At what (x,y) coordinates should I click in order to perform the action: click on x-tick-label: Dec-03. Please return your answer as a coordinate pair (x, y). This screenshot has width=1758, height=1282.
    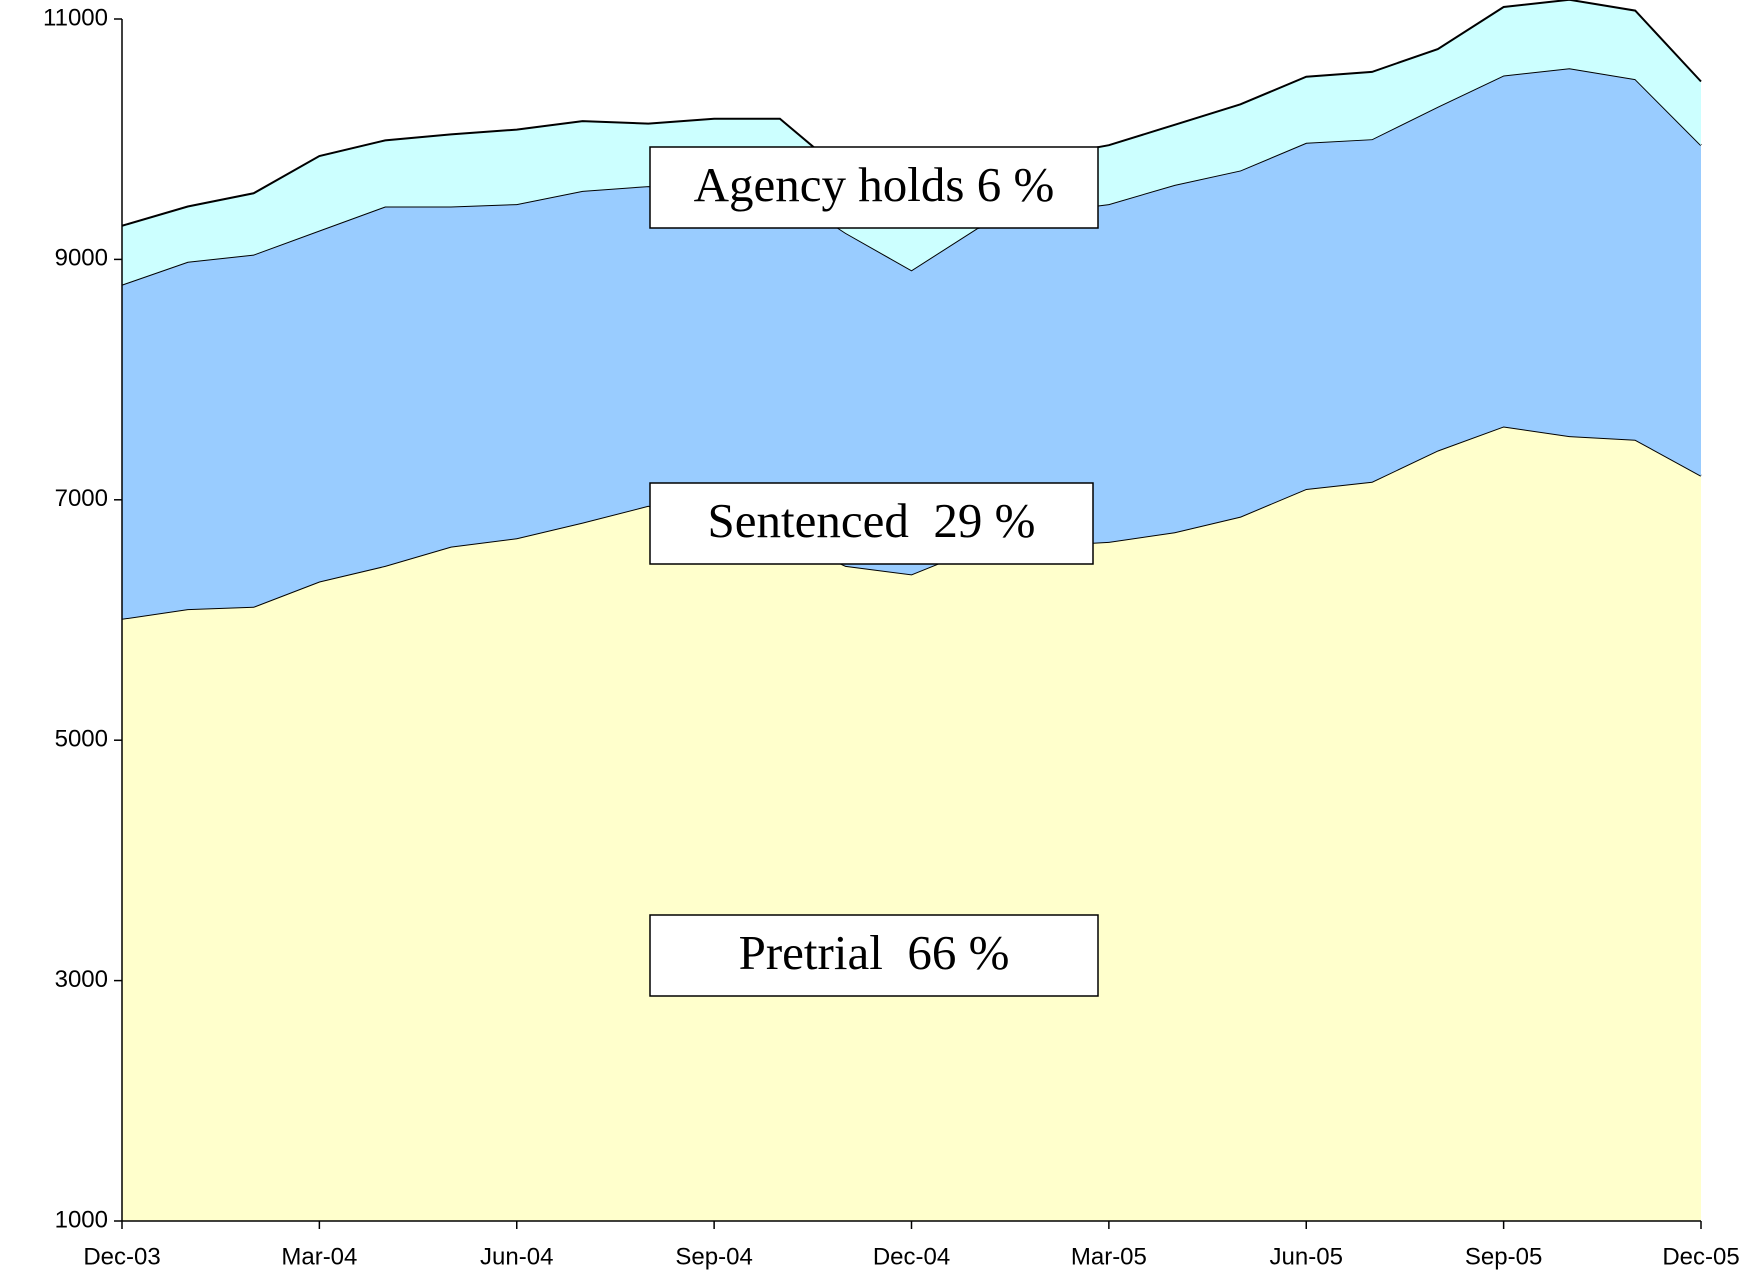
    Looking at the image, I should click on (121, 1256).